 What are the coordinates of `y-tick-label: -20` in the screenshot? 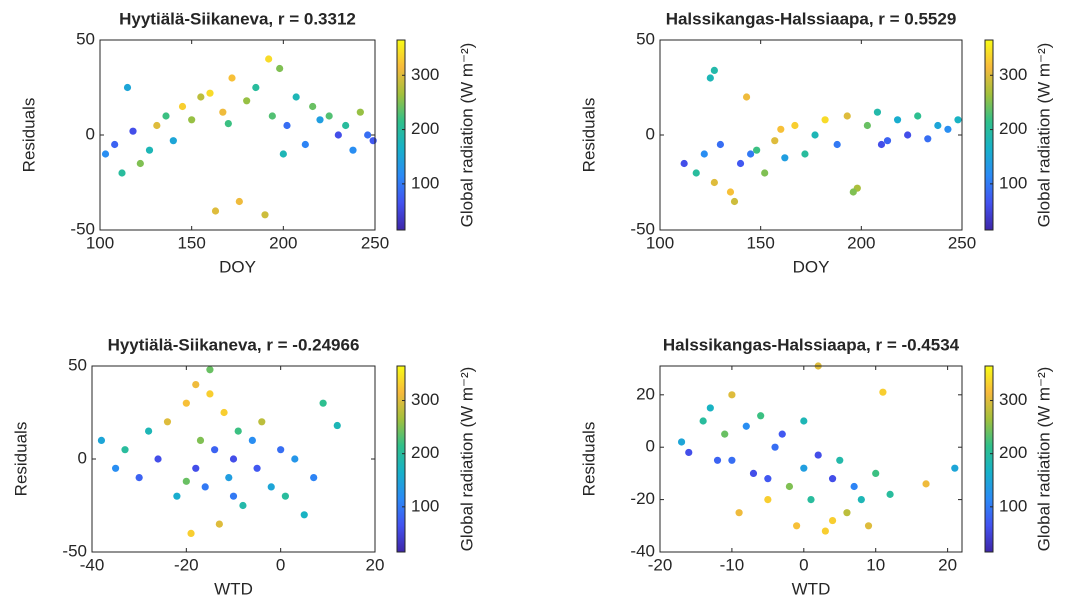 It's located at (642, 498).